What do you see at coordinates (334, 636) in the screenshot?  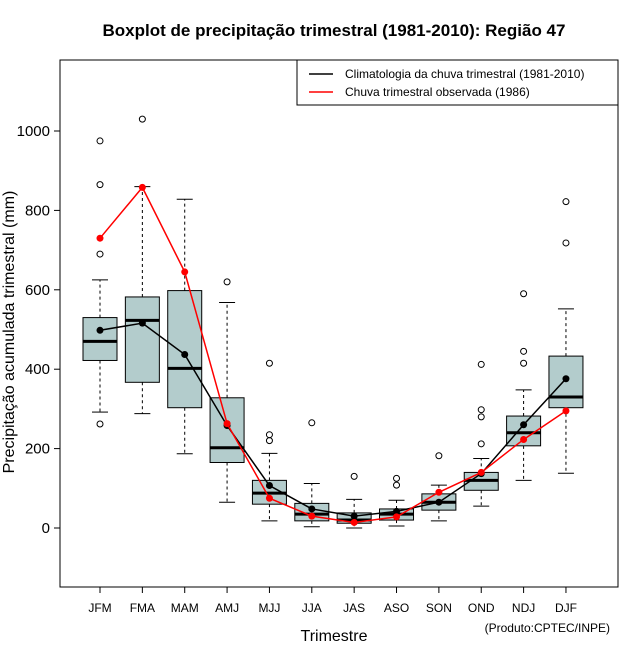 I see `x-axis-title: Trimestre` at bounding box center [334, 636].